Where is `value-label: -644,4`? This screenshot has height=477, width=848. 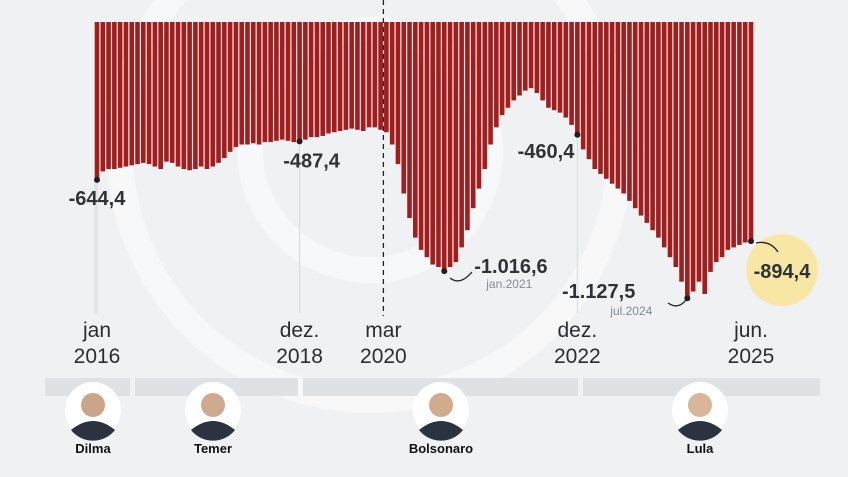 value-label: -644,4 is located at coordinates (98, 199).